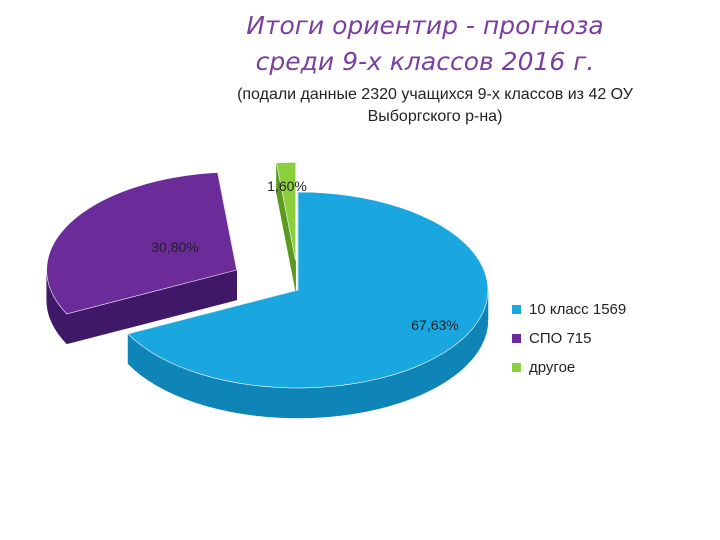 This screenshot has height=540, width=720. I want to click on slice-spo-top, so click(142, 243).